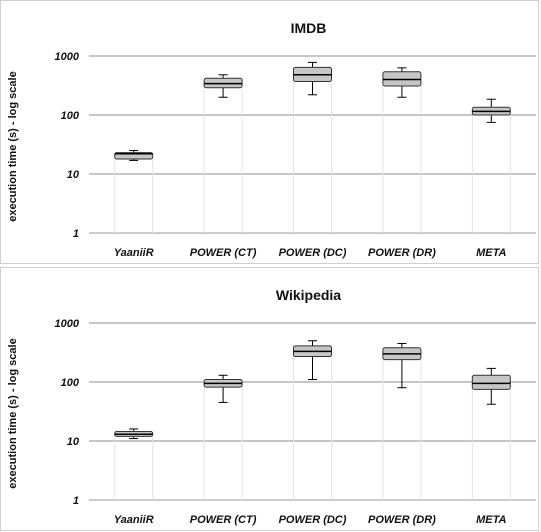  Describe the element at coordinates (308, 295) in the screenshot. I see `chart-title: Wikipedia` at that location.